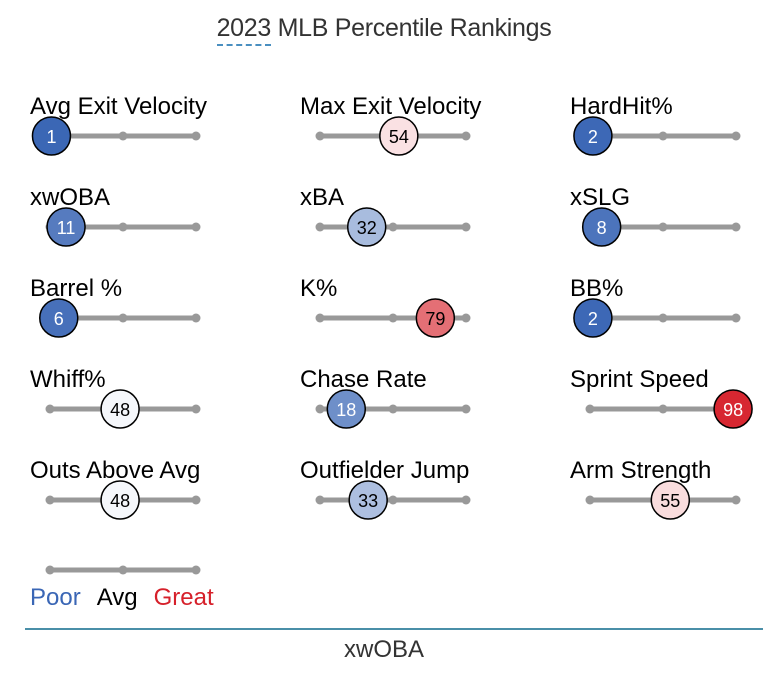 The image size is (768, 678). What do you see at coordinates (390, 106) in the screenshot?
I see `metric-max-exit-velocity-label: Max Exit Velocity` at bounding box center [390, 106].